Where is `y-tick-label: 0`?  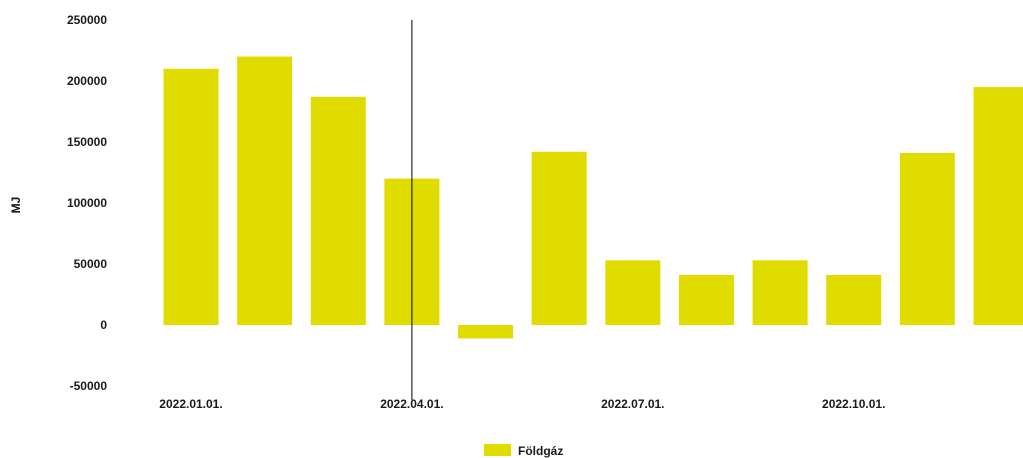
y-tick-label: 0 is located at coordinates (103, 325).